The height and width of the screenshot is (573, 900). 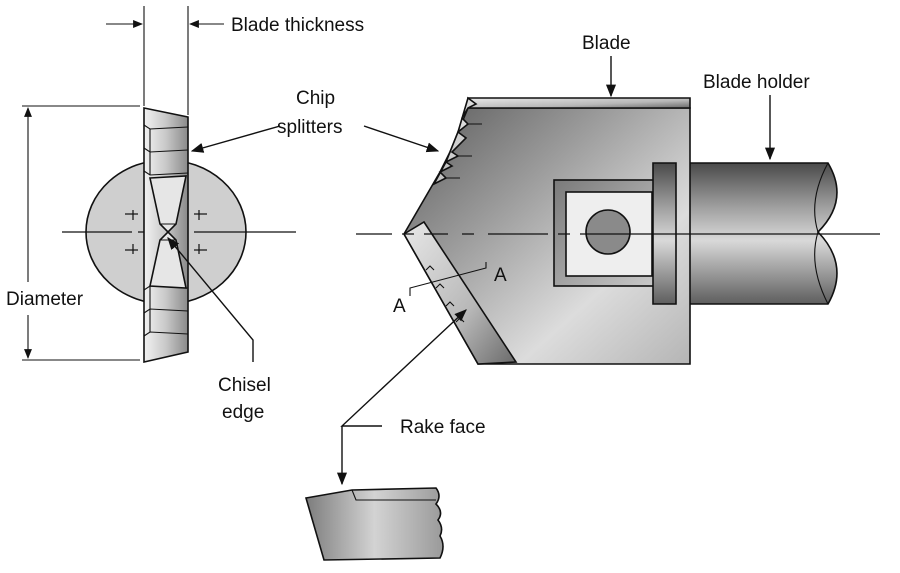 What do you see at coordinates (606, 43) in the screenshot?
I see `blade-label: Blade` at bounding box center [606, 43].